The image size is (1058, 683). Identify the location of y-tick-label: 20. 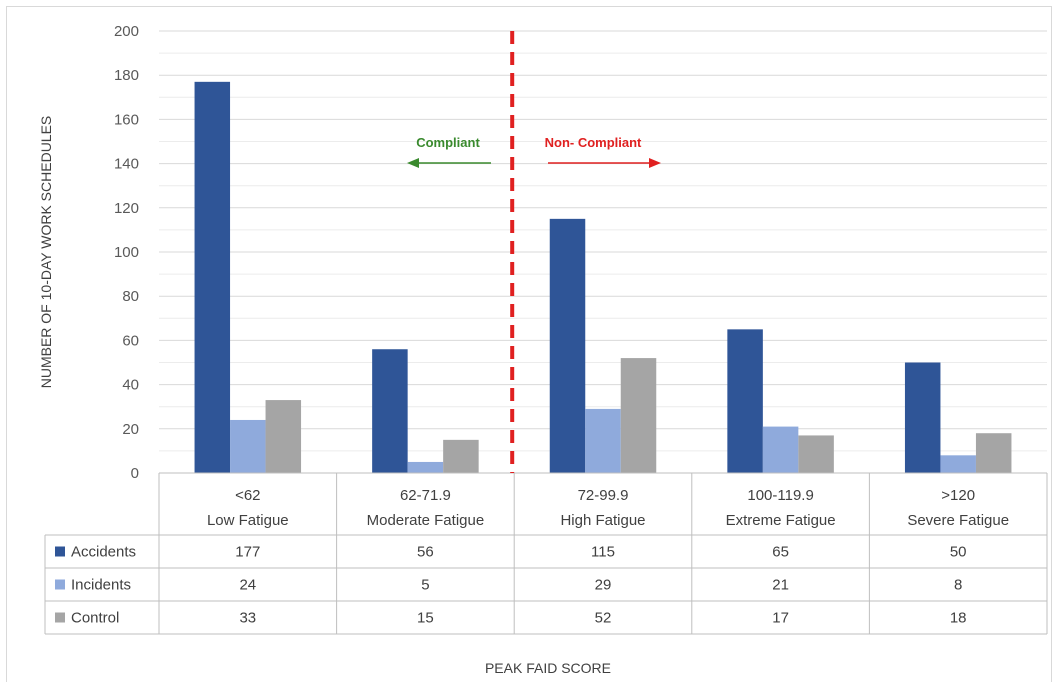
(130, 429).